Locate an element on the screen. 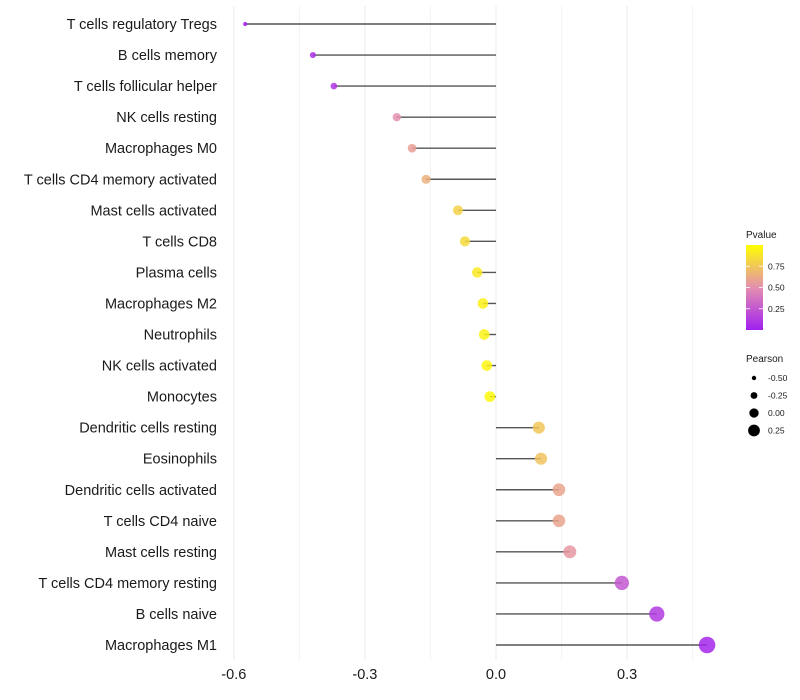 This screenshot has width=800, height=700. y-axis-label: Macrophages M0 is located at coordinates (161, 149).